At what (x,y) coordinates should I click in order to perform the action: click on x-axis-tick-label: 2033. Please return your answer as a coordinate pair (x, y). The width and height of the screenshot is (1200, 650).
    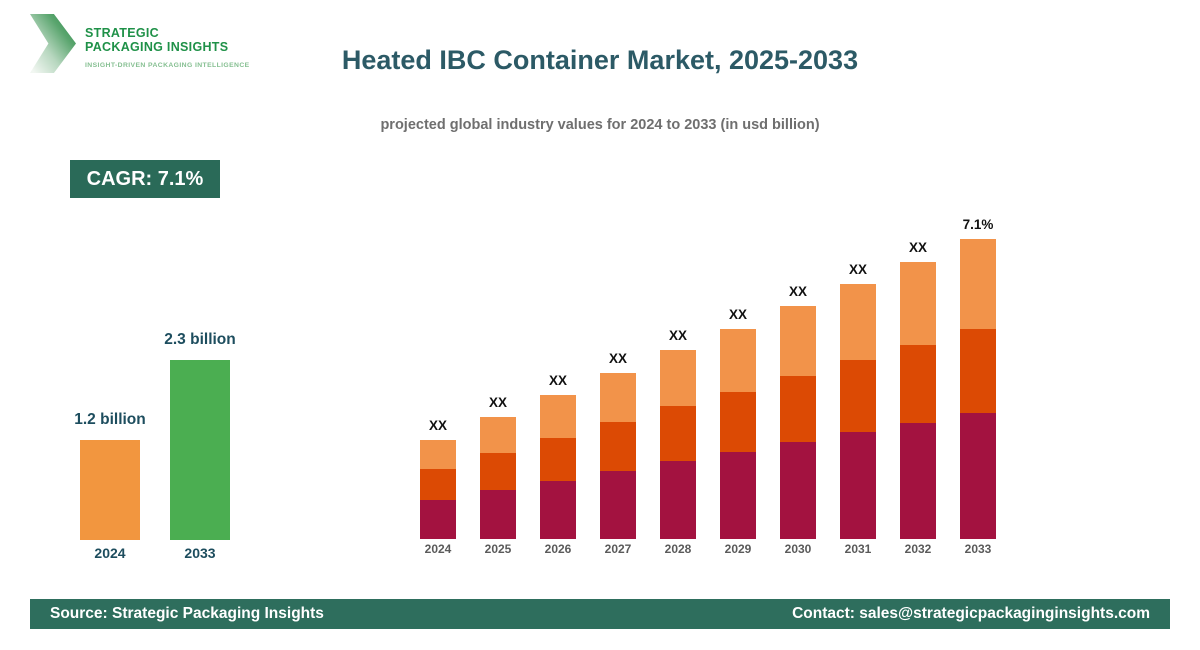
    Looking at the image, I should click on (978, 549).